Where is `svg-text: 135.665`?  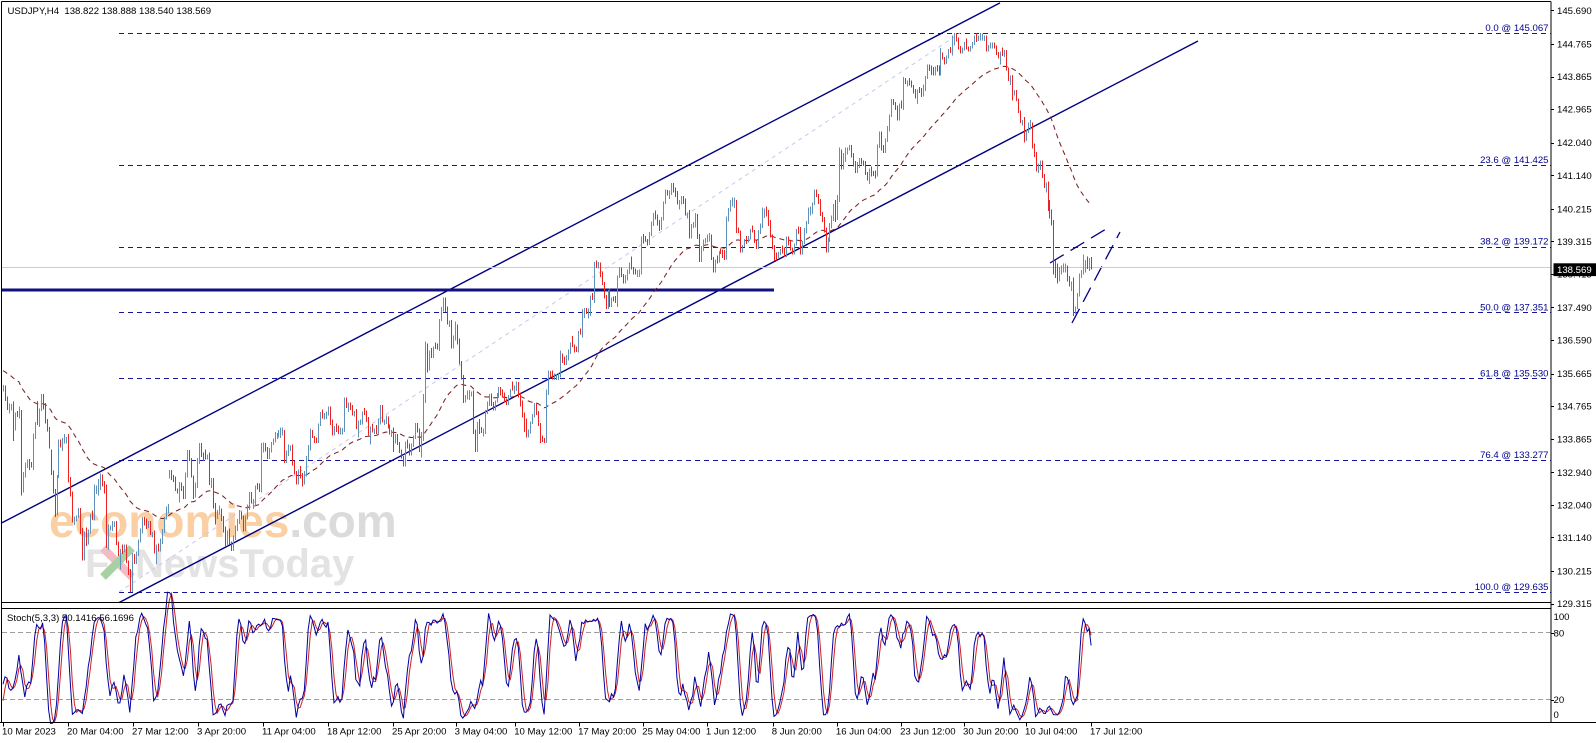 svg-text: 135.665 is located at coordinates (1574, 374).